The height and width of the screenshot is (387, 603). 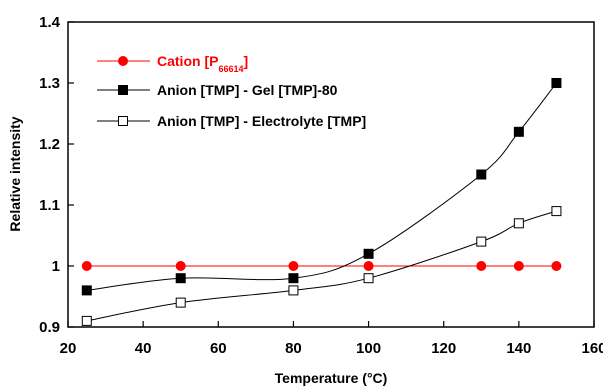 I want to click on legend-label-2-main: Anion [TMP] - Electrolyte [TMP], so click(x=261, y=121).